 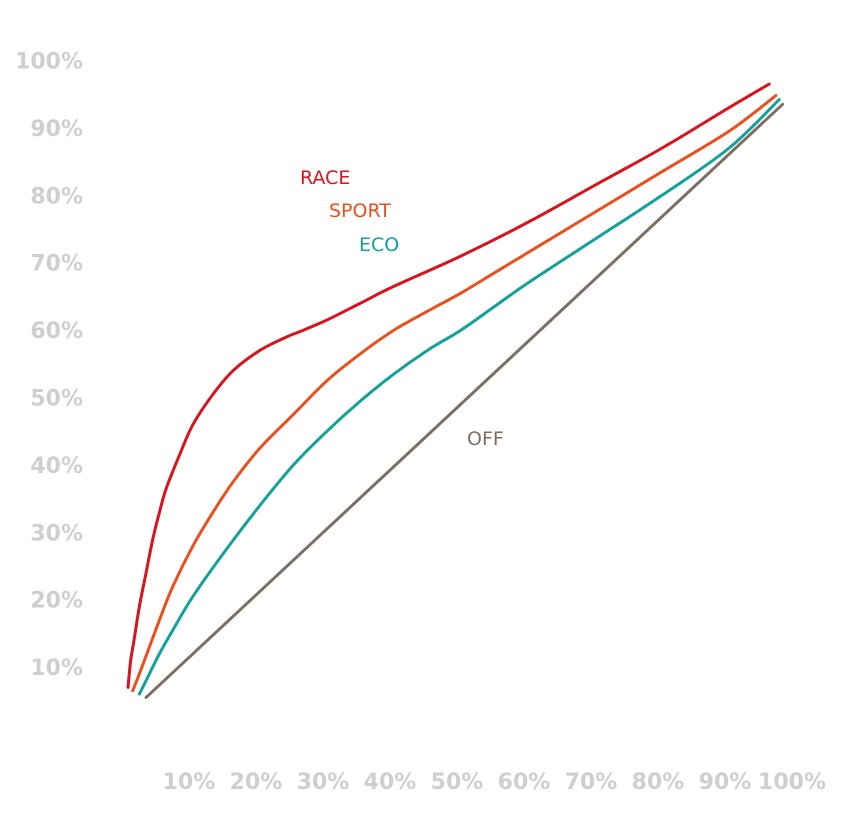 I want to click on x-tick-60pct: 60%, so click(x=524, y=782).